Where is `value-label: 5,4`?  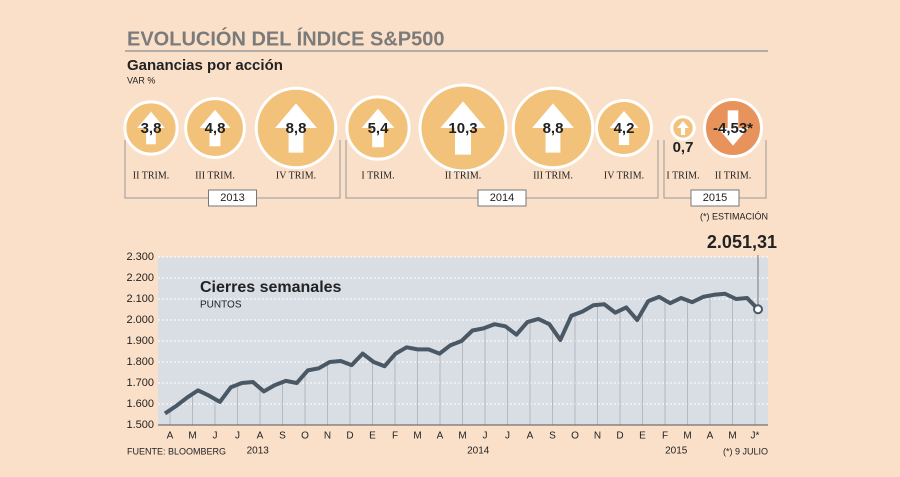
value-label: 5,4 is located at coordinates (379, 128).